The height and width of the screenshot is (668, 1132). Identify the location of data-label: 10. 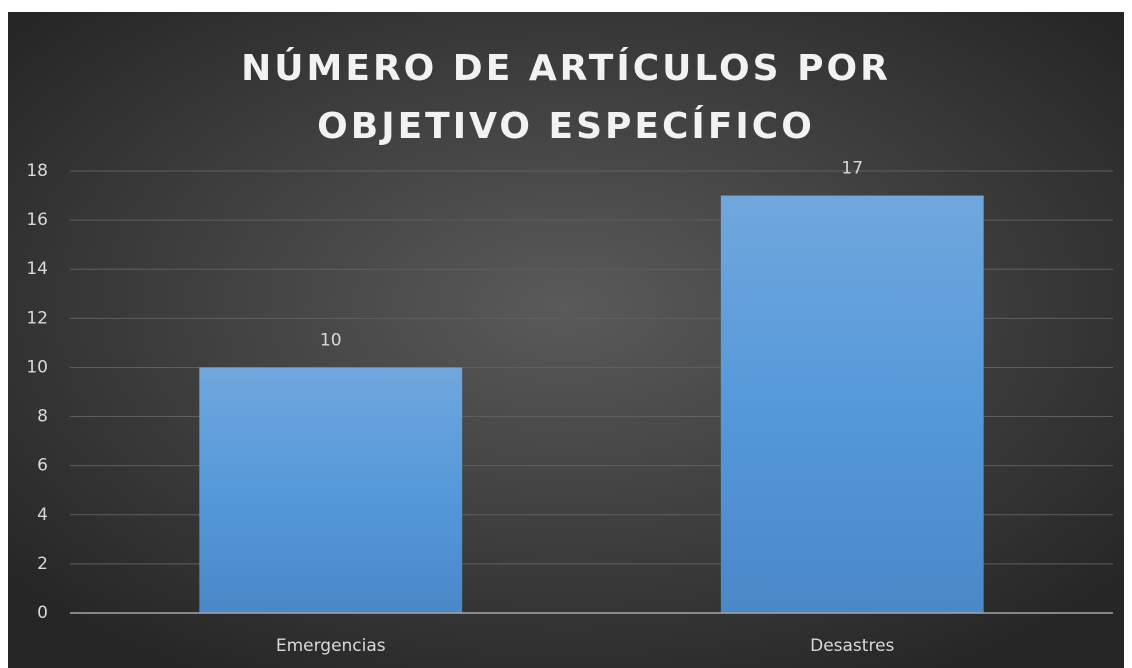
(331, 340).